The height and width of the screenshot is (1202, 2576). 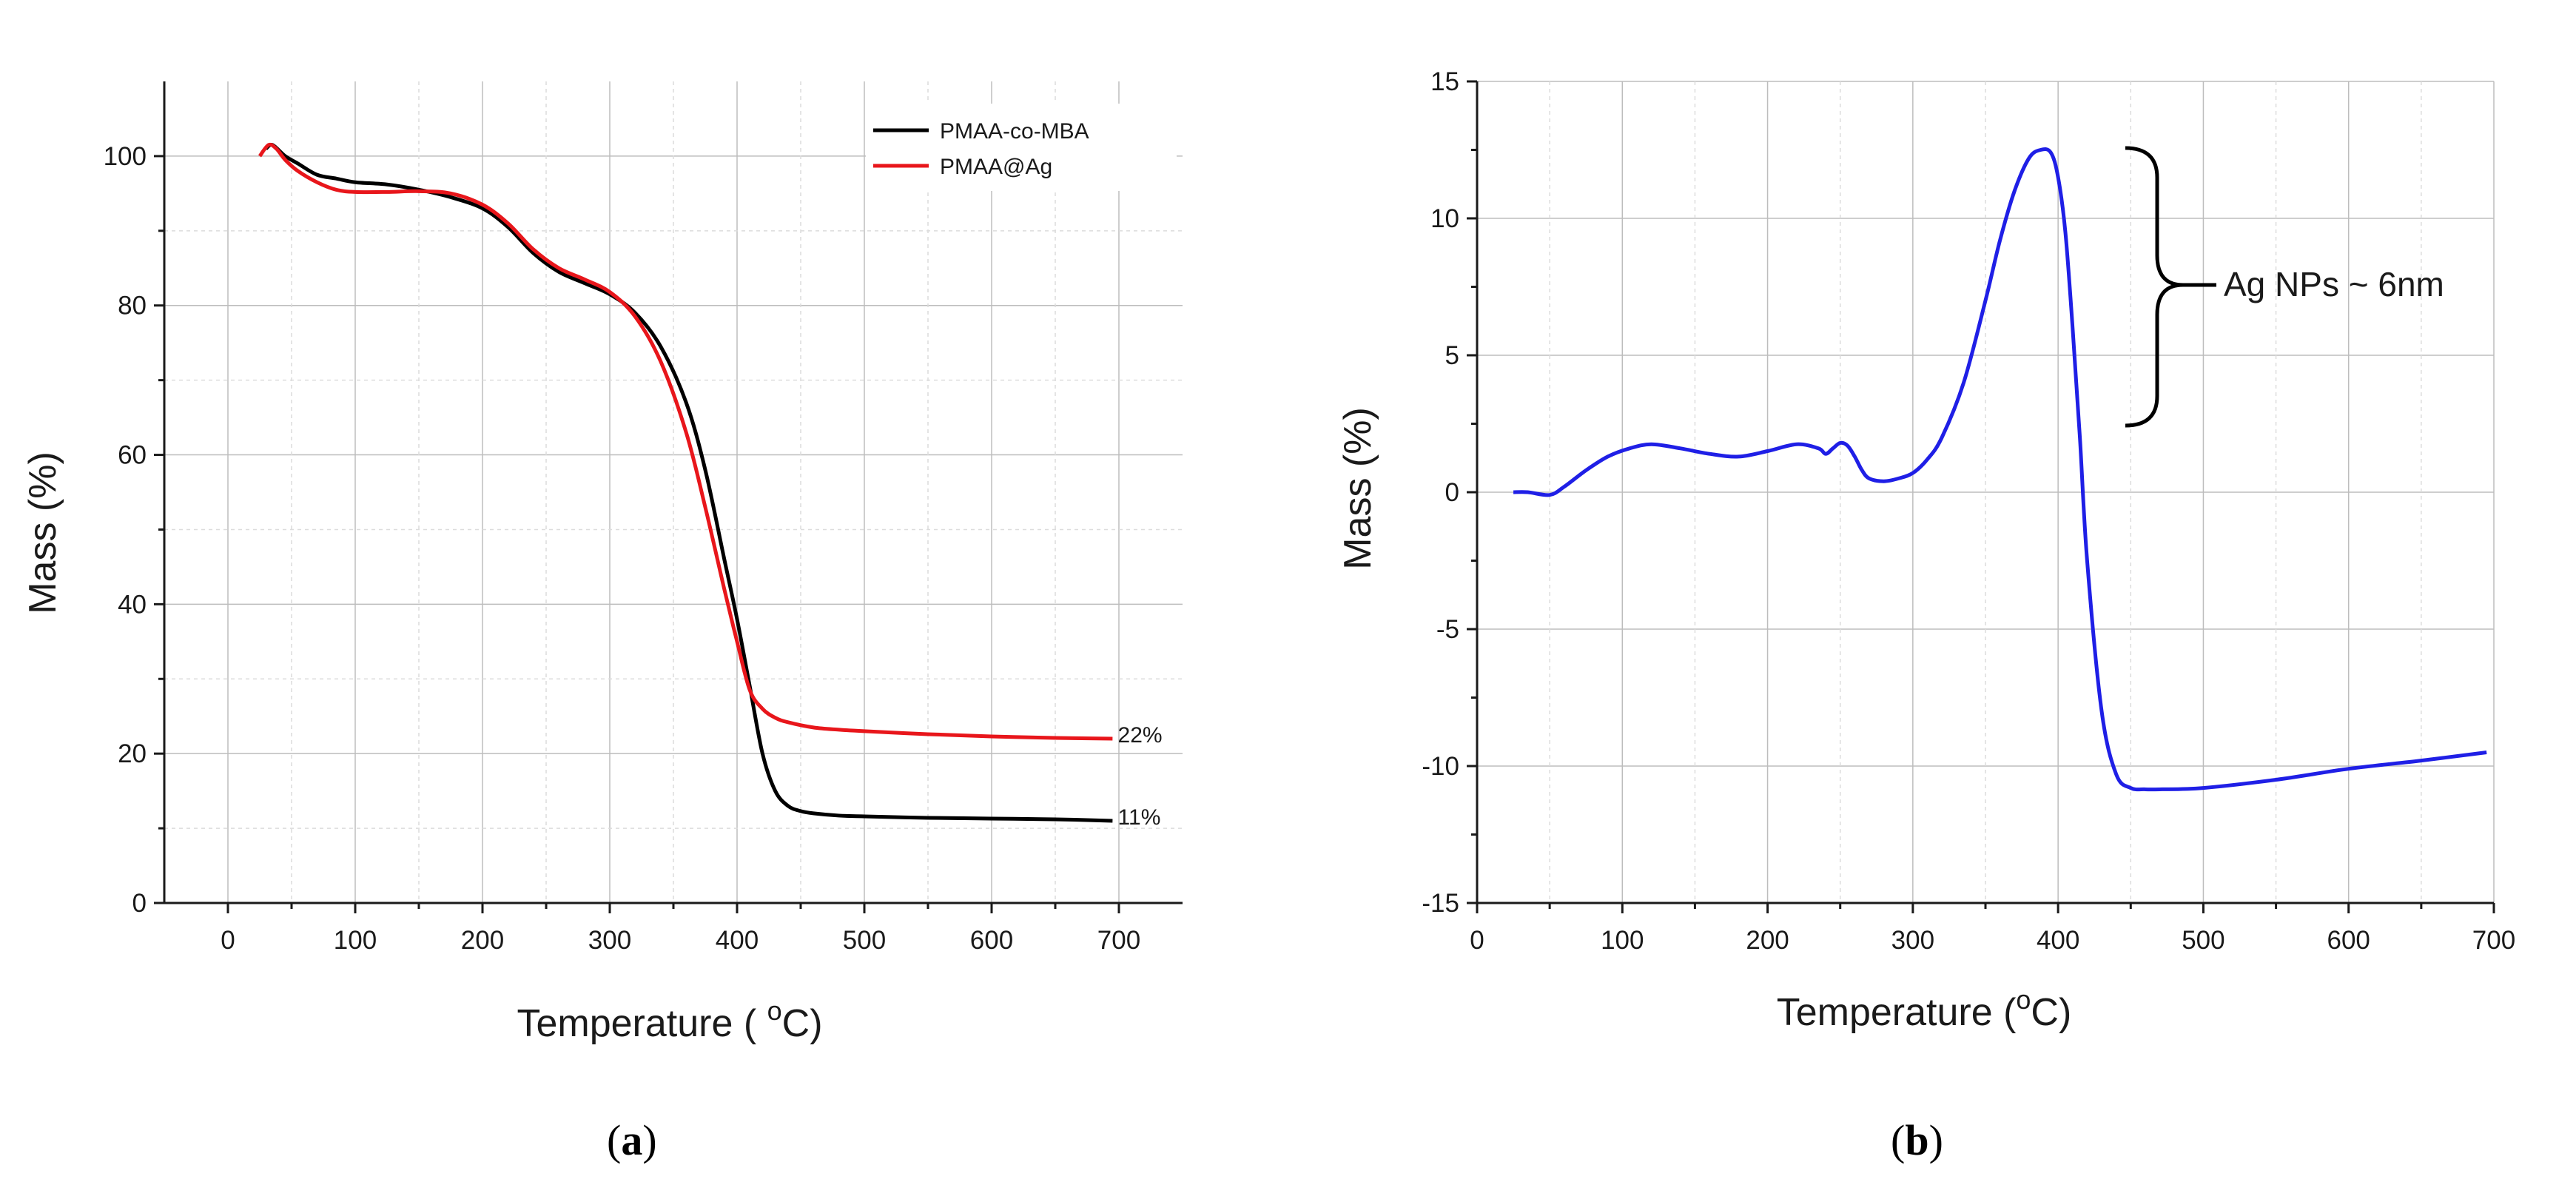 I want to click on panel-a-legend: PMAA-co-MBA PMAA@Ag, so click(x=1021, y=147).